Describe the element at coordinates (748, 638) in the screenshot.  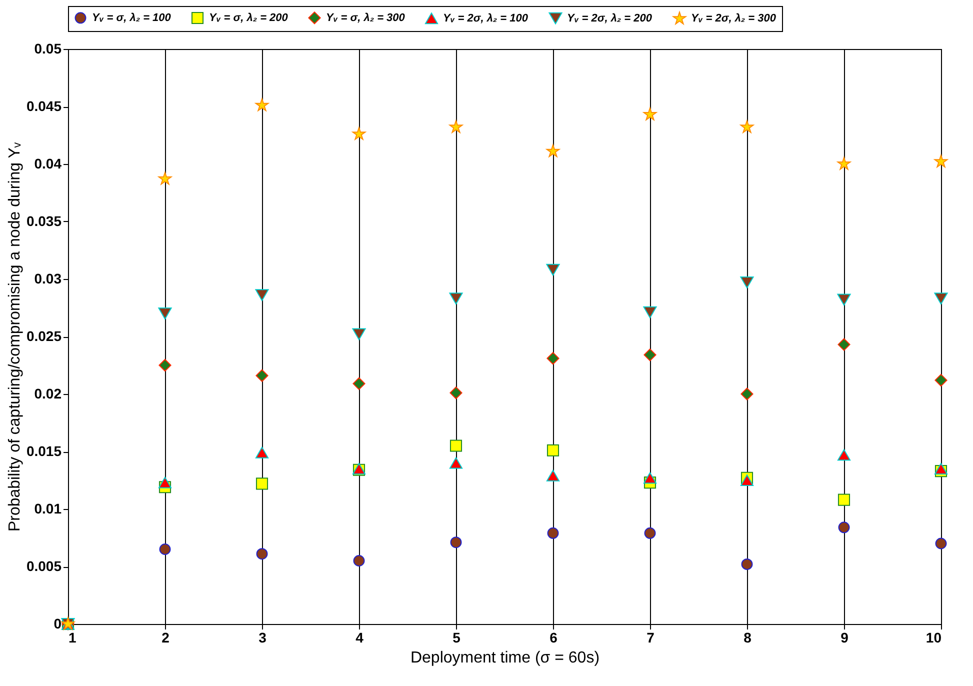
I see `x-tick-label: 8` at that location.